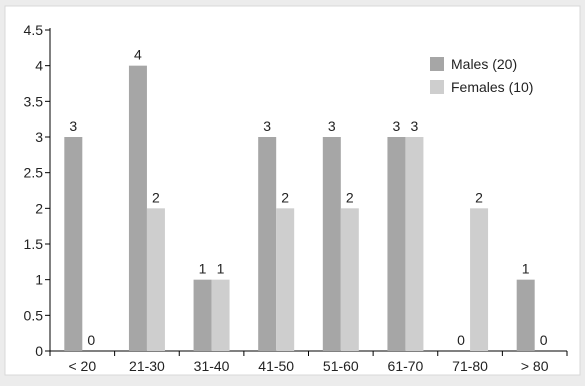 The width and height of the screenshot is (585, 386). Describe the element at coordinates (535, 366) in the screenshot. I see `x-tick-label: > 80` at that location.